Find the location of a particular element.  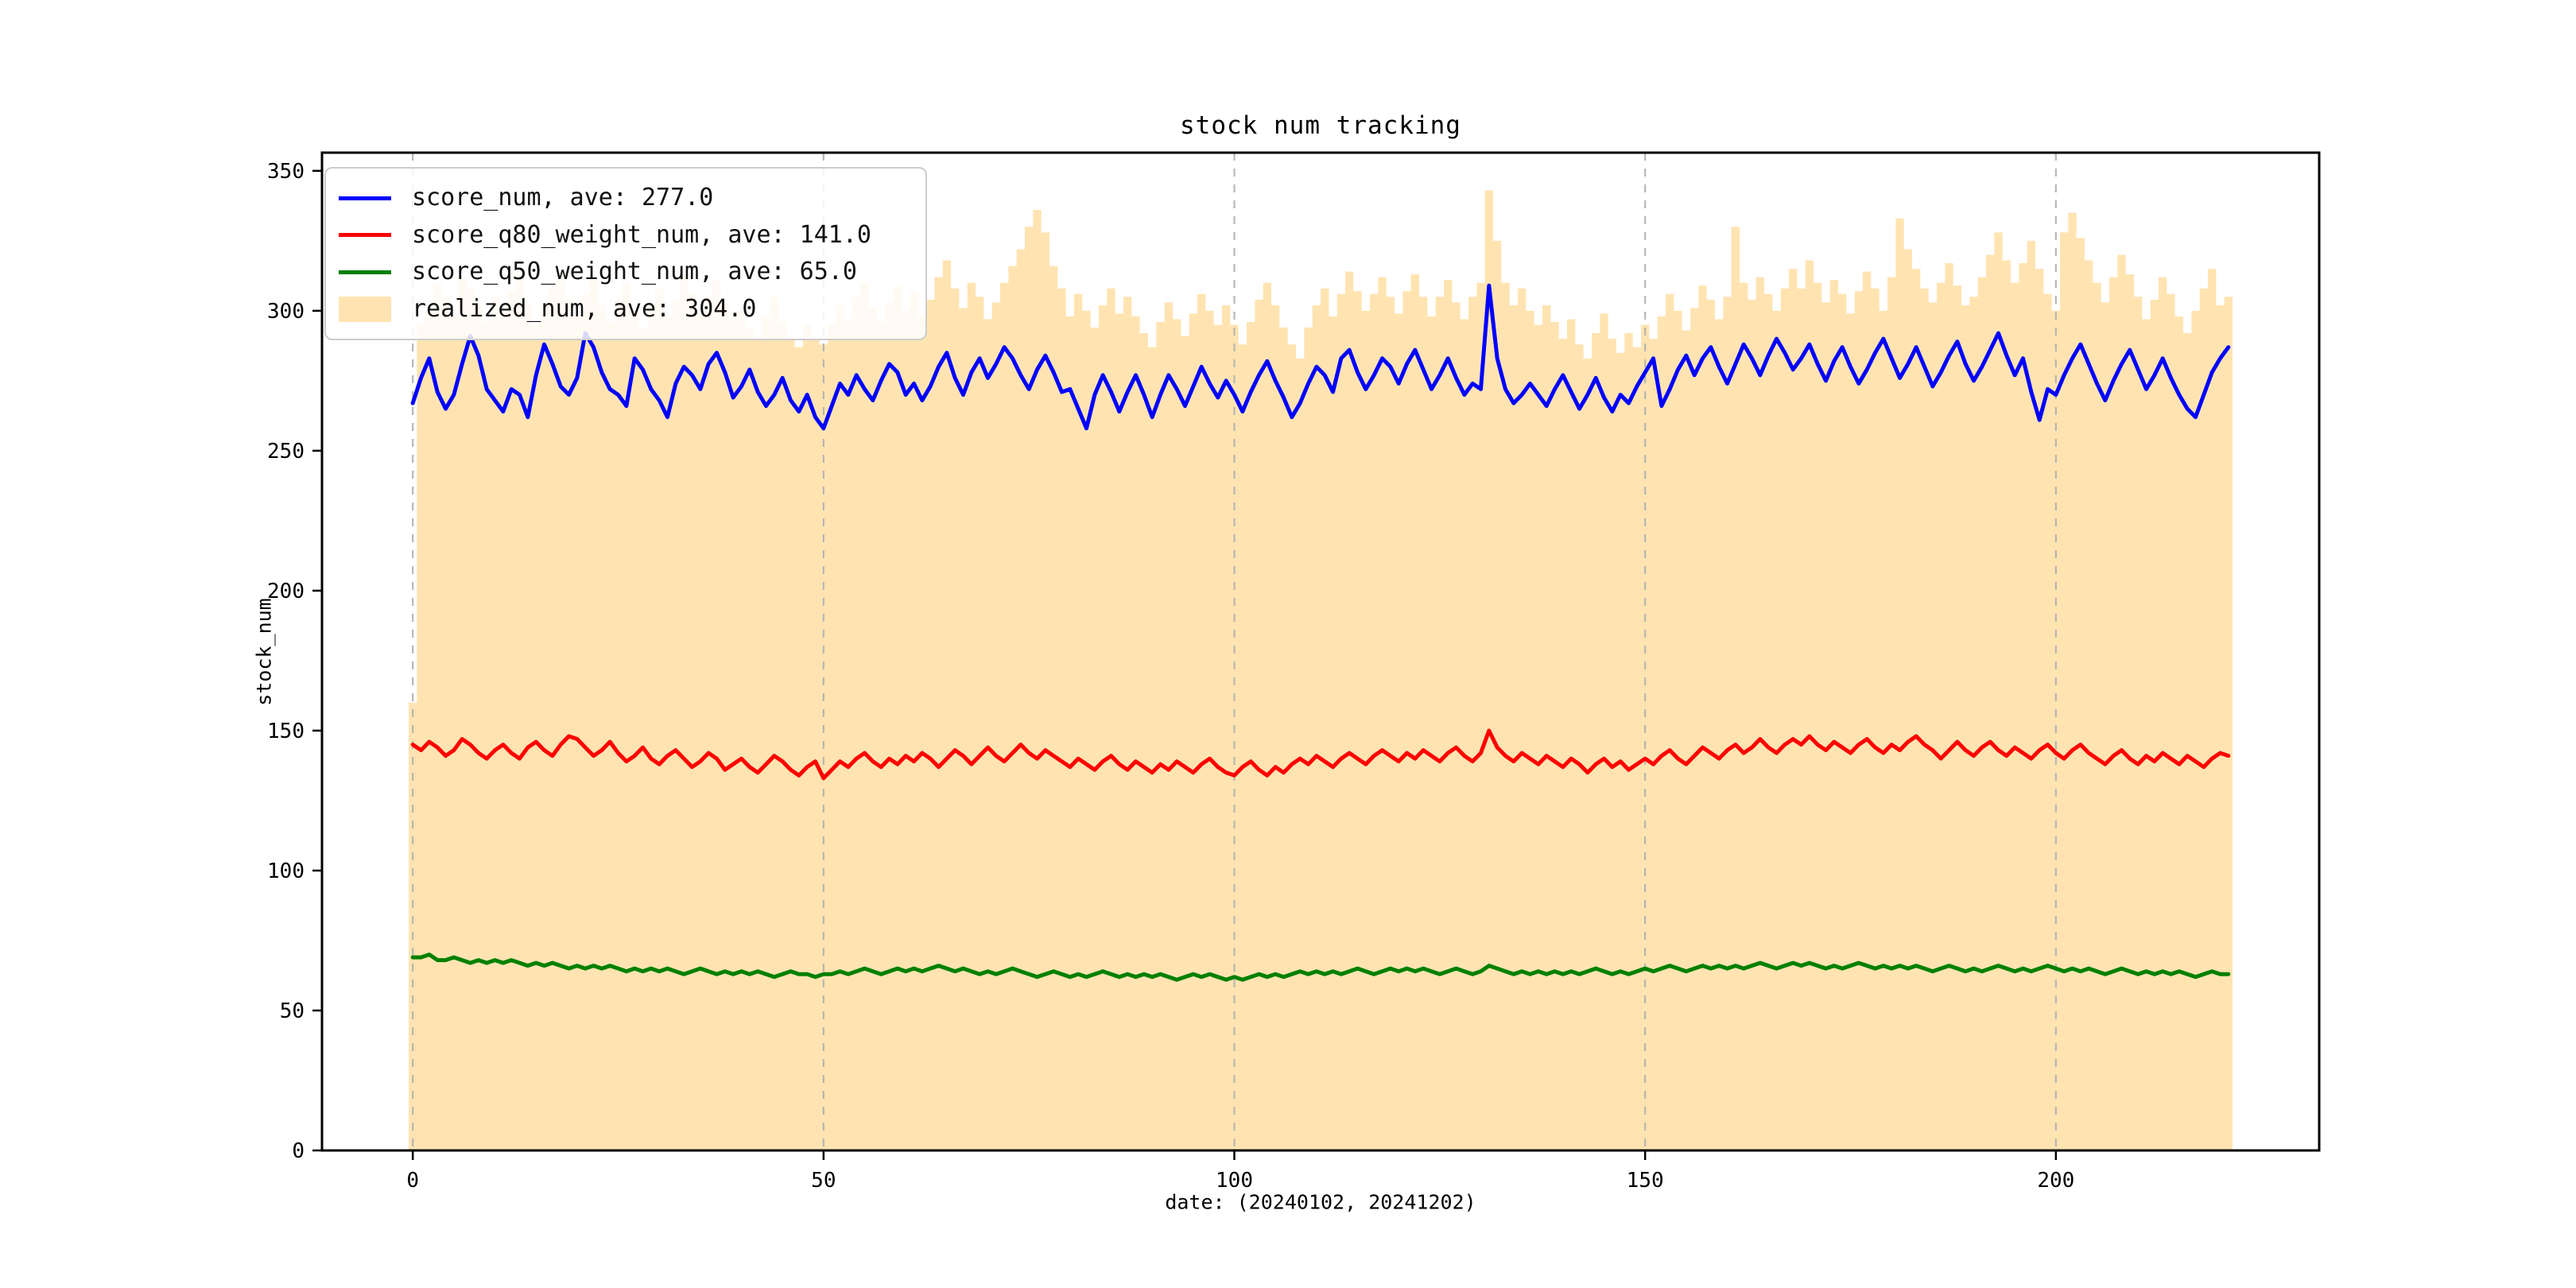

x-tick-label: 50 is located at coordinates (824, 1181).